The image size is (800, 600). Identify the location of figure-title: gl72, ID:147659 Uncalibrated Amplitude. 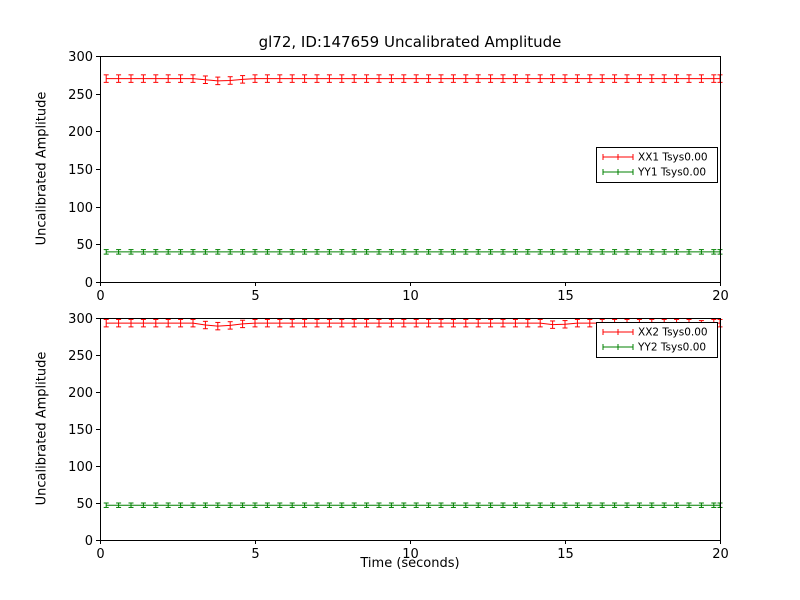
(410, 42).